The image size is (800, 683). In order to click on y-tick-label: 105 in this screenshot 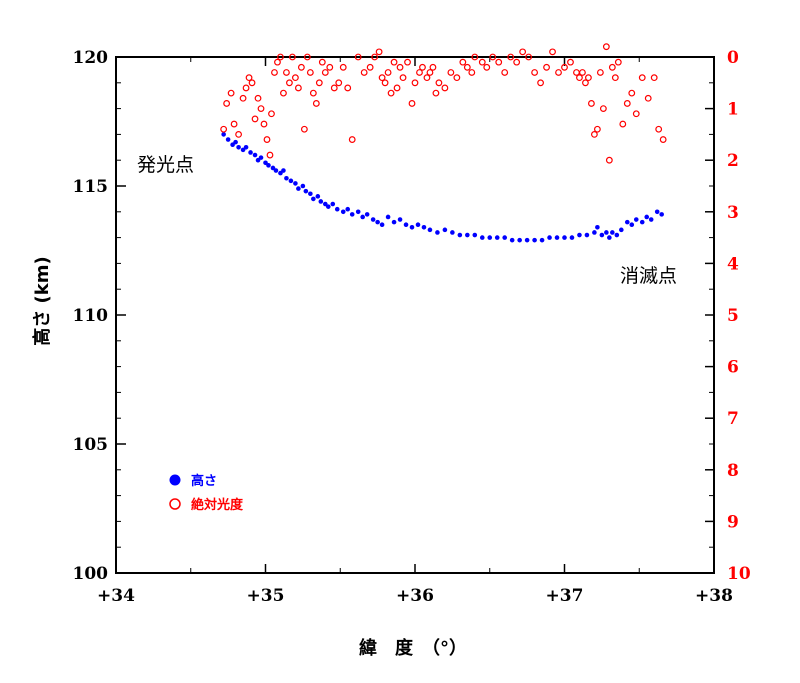, I will do `click(91, 445)`.